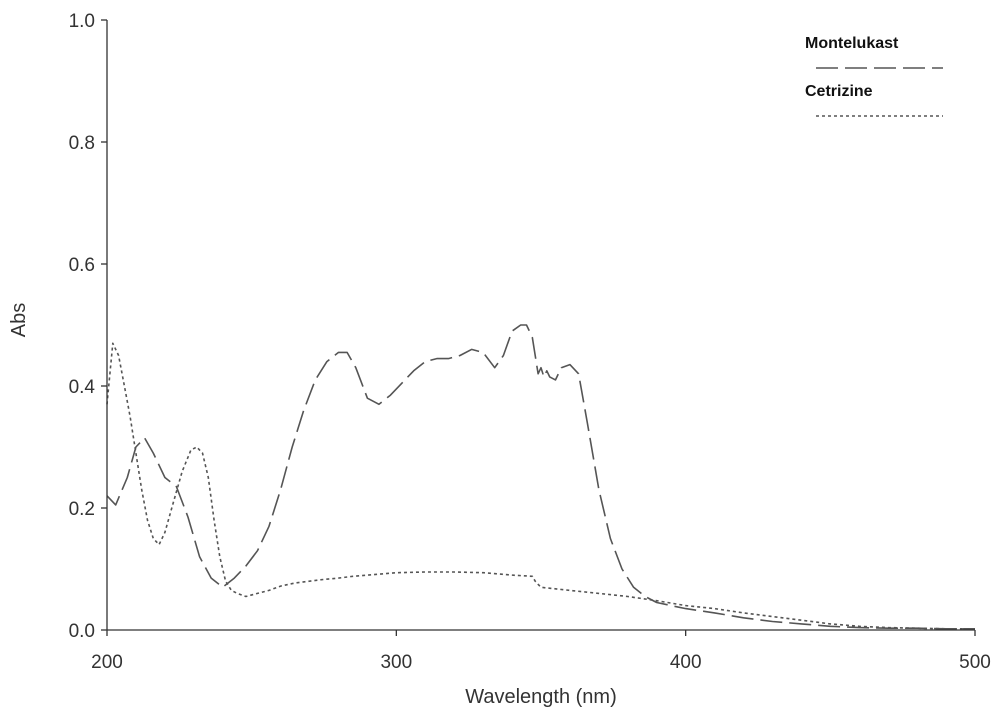 The height and width of the screenshot is (711, 1000). What do you see at coordinates (82, 509) in the screenshot?
I see `y-tick-label: 0.2` at bounding box center [82, 509].